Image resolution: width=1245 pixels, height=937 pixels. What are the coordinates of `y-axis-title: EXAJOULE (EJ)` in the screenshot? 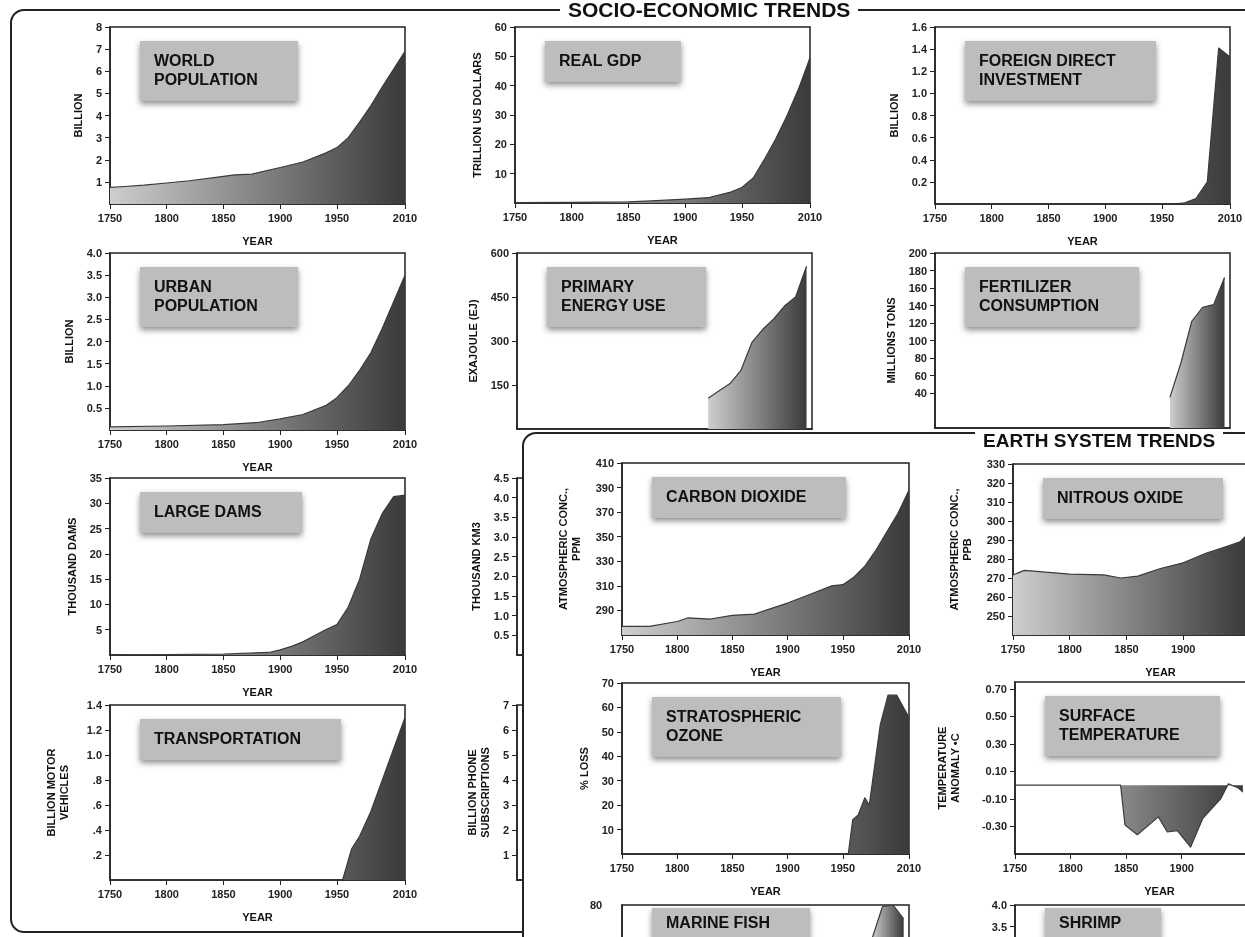 It's located at (473, 341).